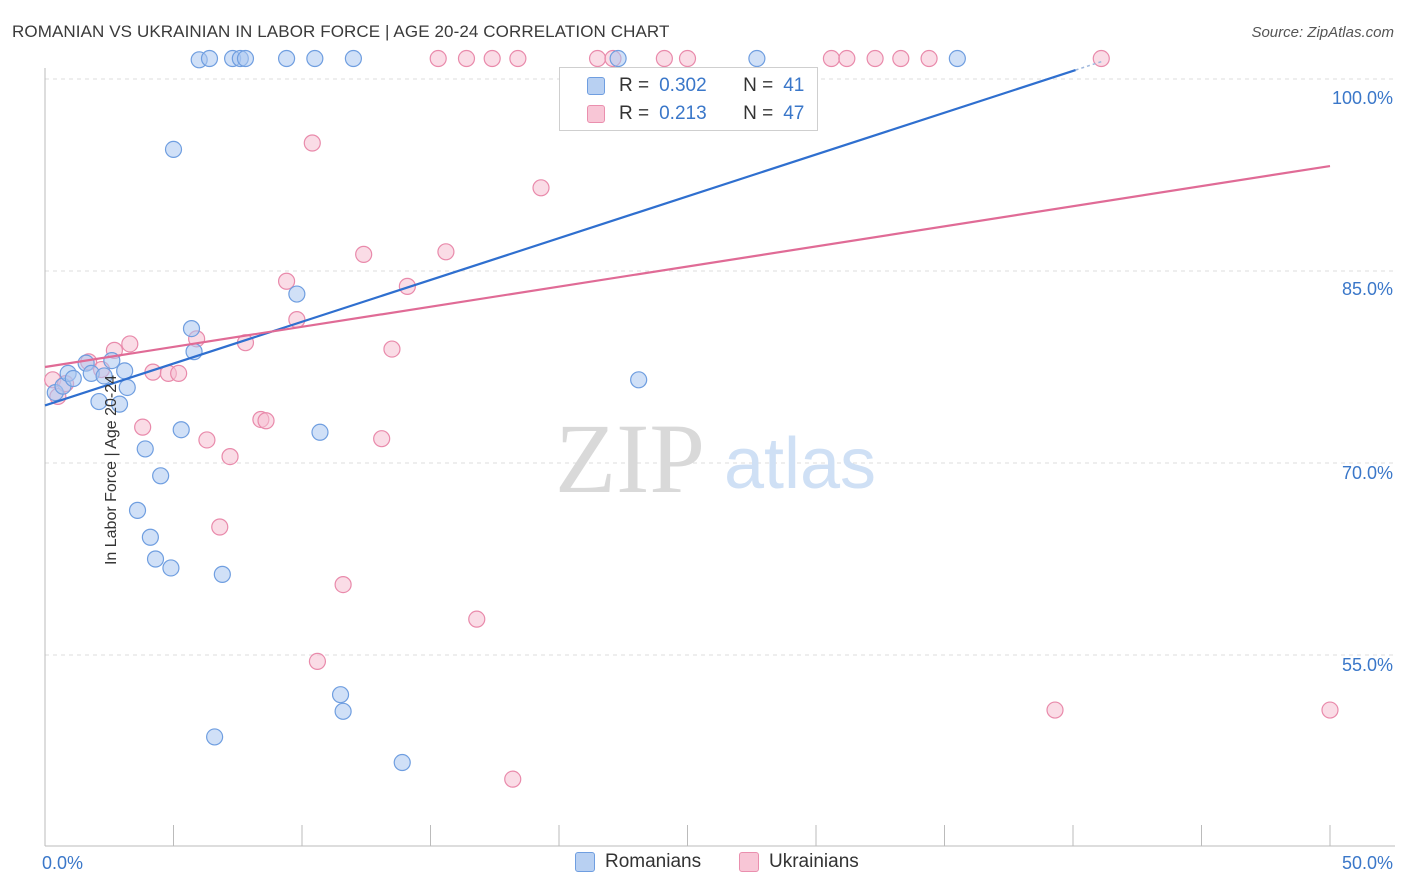  What do you see at coordinates (814, 861) in the screenshot?
I see `legend-ukrainians-label: Ukrainians` at bounding box center [814, 861].